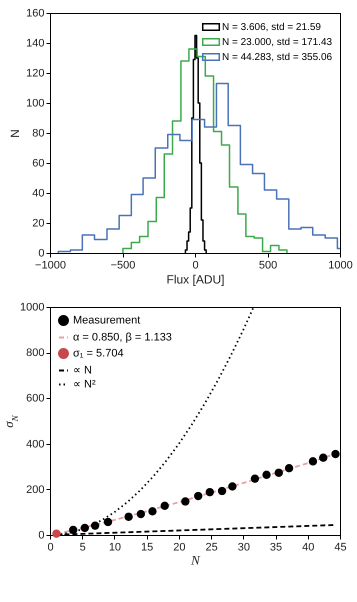 Image resolution: width=357 pixels, height=602 pixels. I want to click on x-tick-label: 35, so click(276, 548).